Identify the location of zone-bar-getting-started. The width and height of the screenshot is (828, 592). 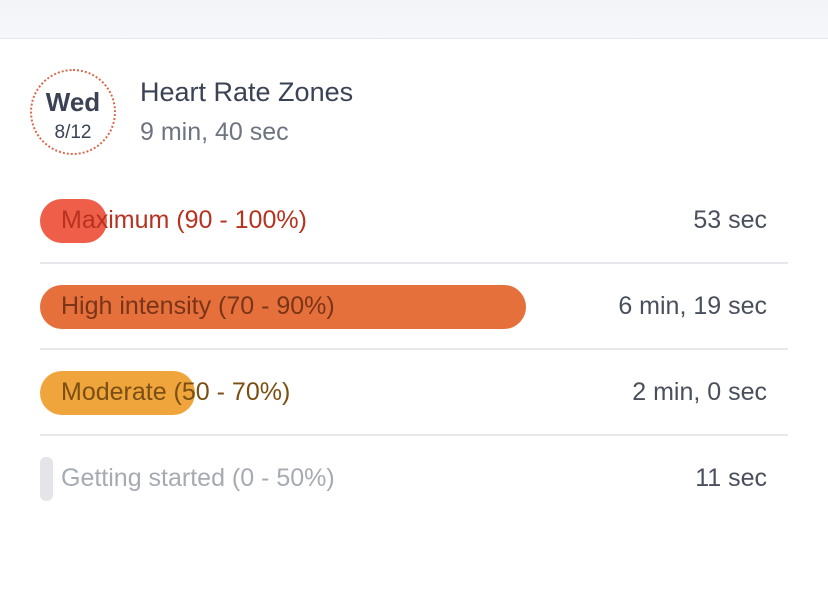
(46, 479).